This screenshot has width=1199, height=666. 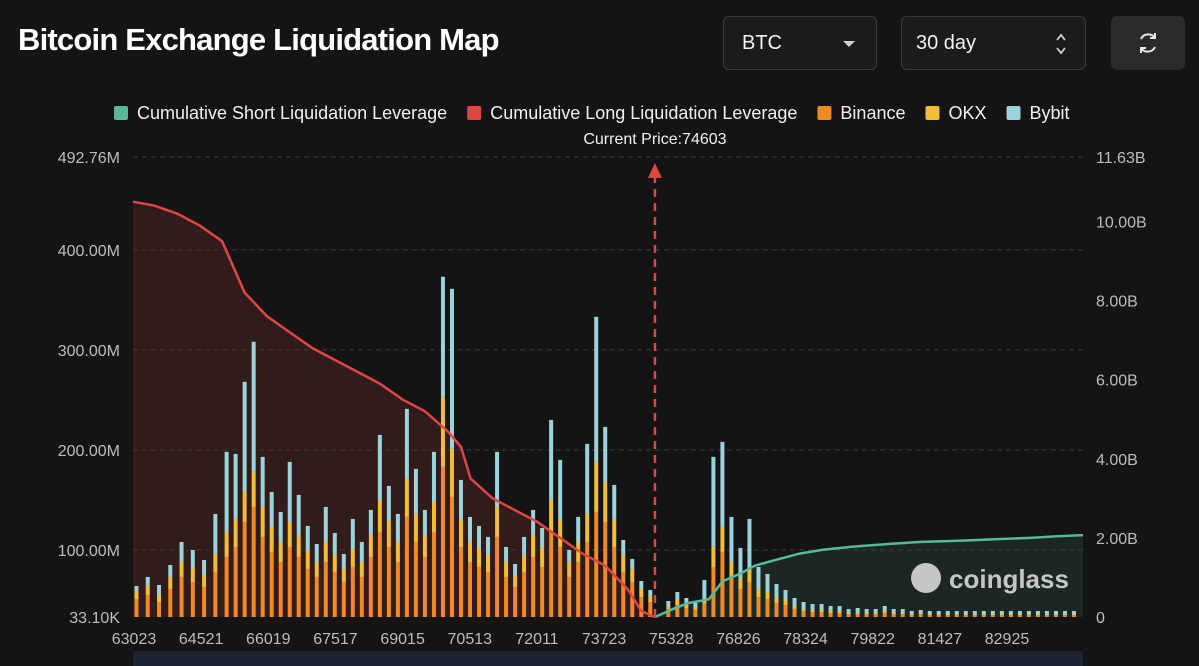 I want to click on y-left-tick-label: 492.76M, so click(x=89, y=158).